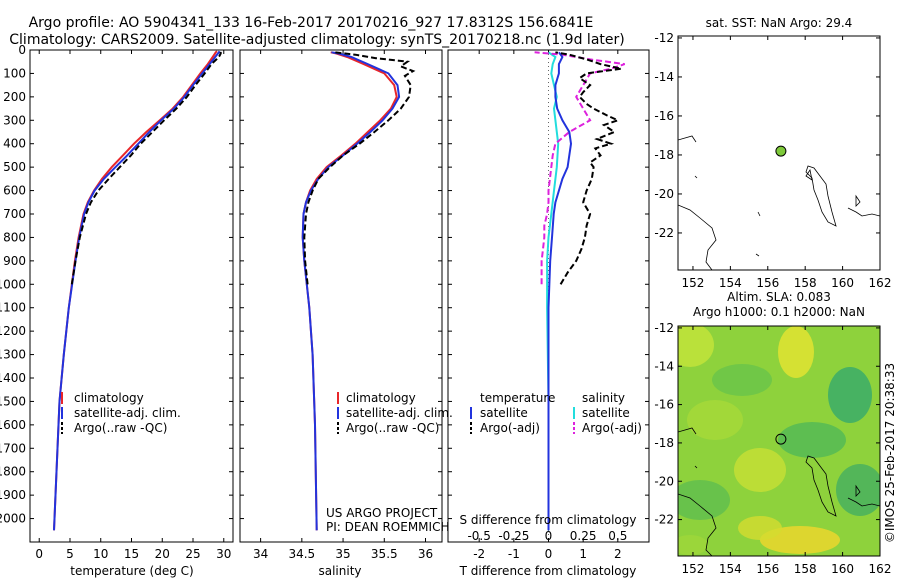  What do you see at coordinates (387, 527) in the screenshot?
I see `pi-label: PI: DEAN ROEMMICH` at bounding box center [387, 527].